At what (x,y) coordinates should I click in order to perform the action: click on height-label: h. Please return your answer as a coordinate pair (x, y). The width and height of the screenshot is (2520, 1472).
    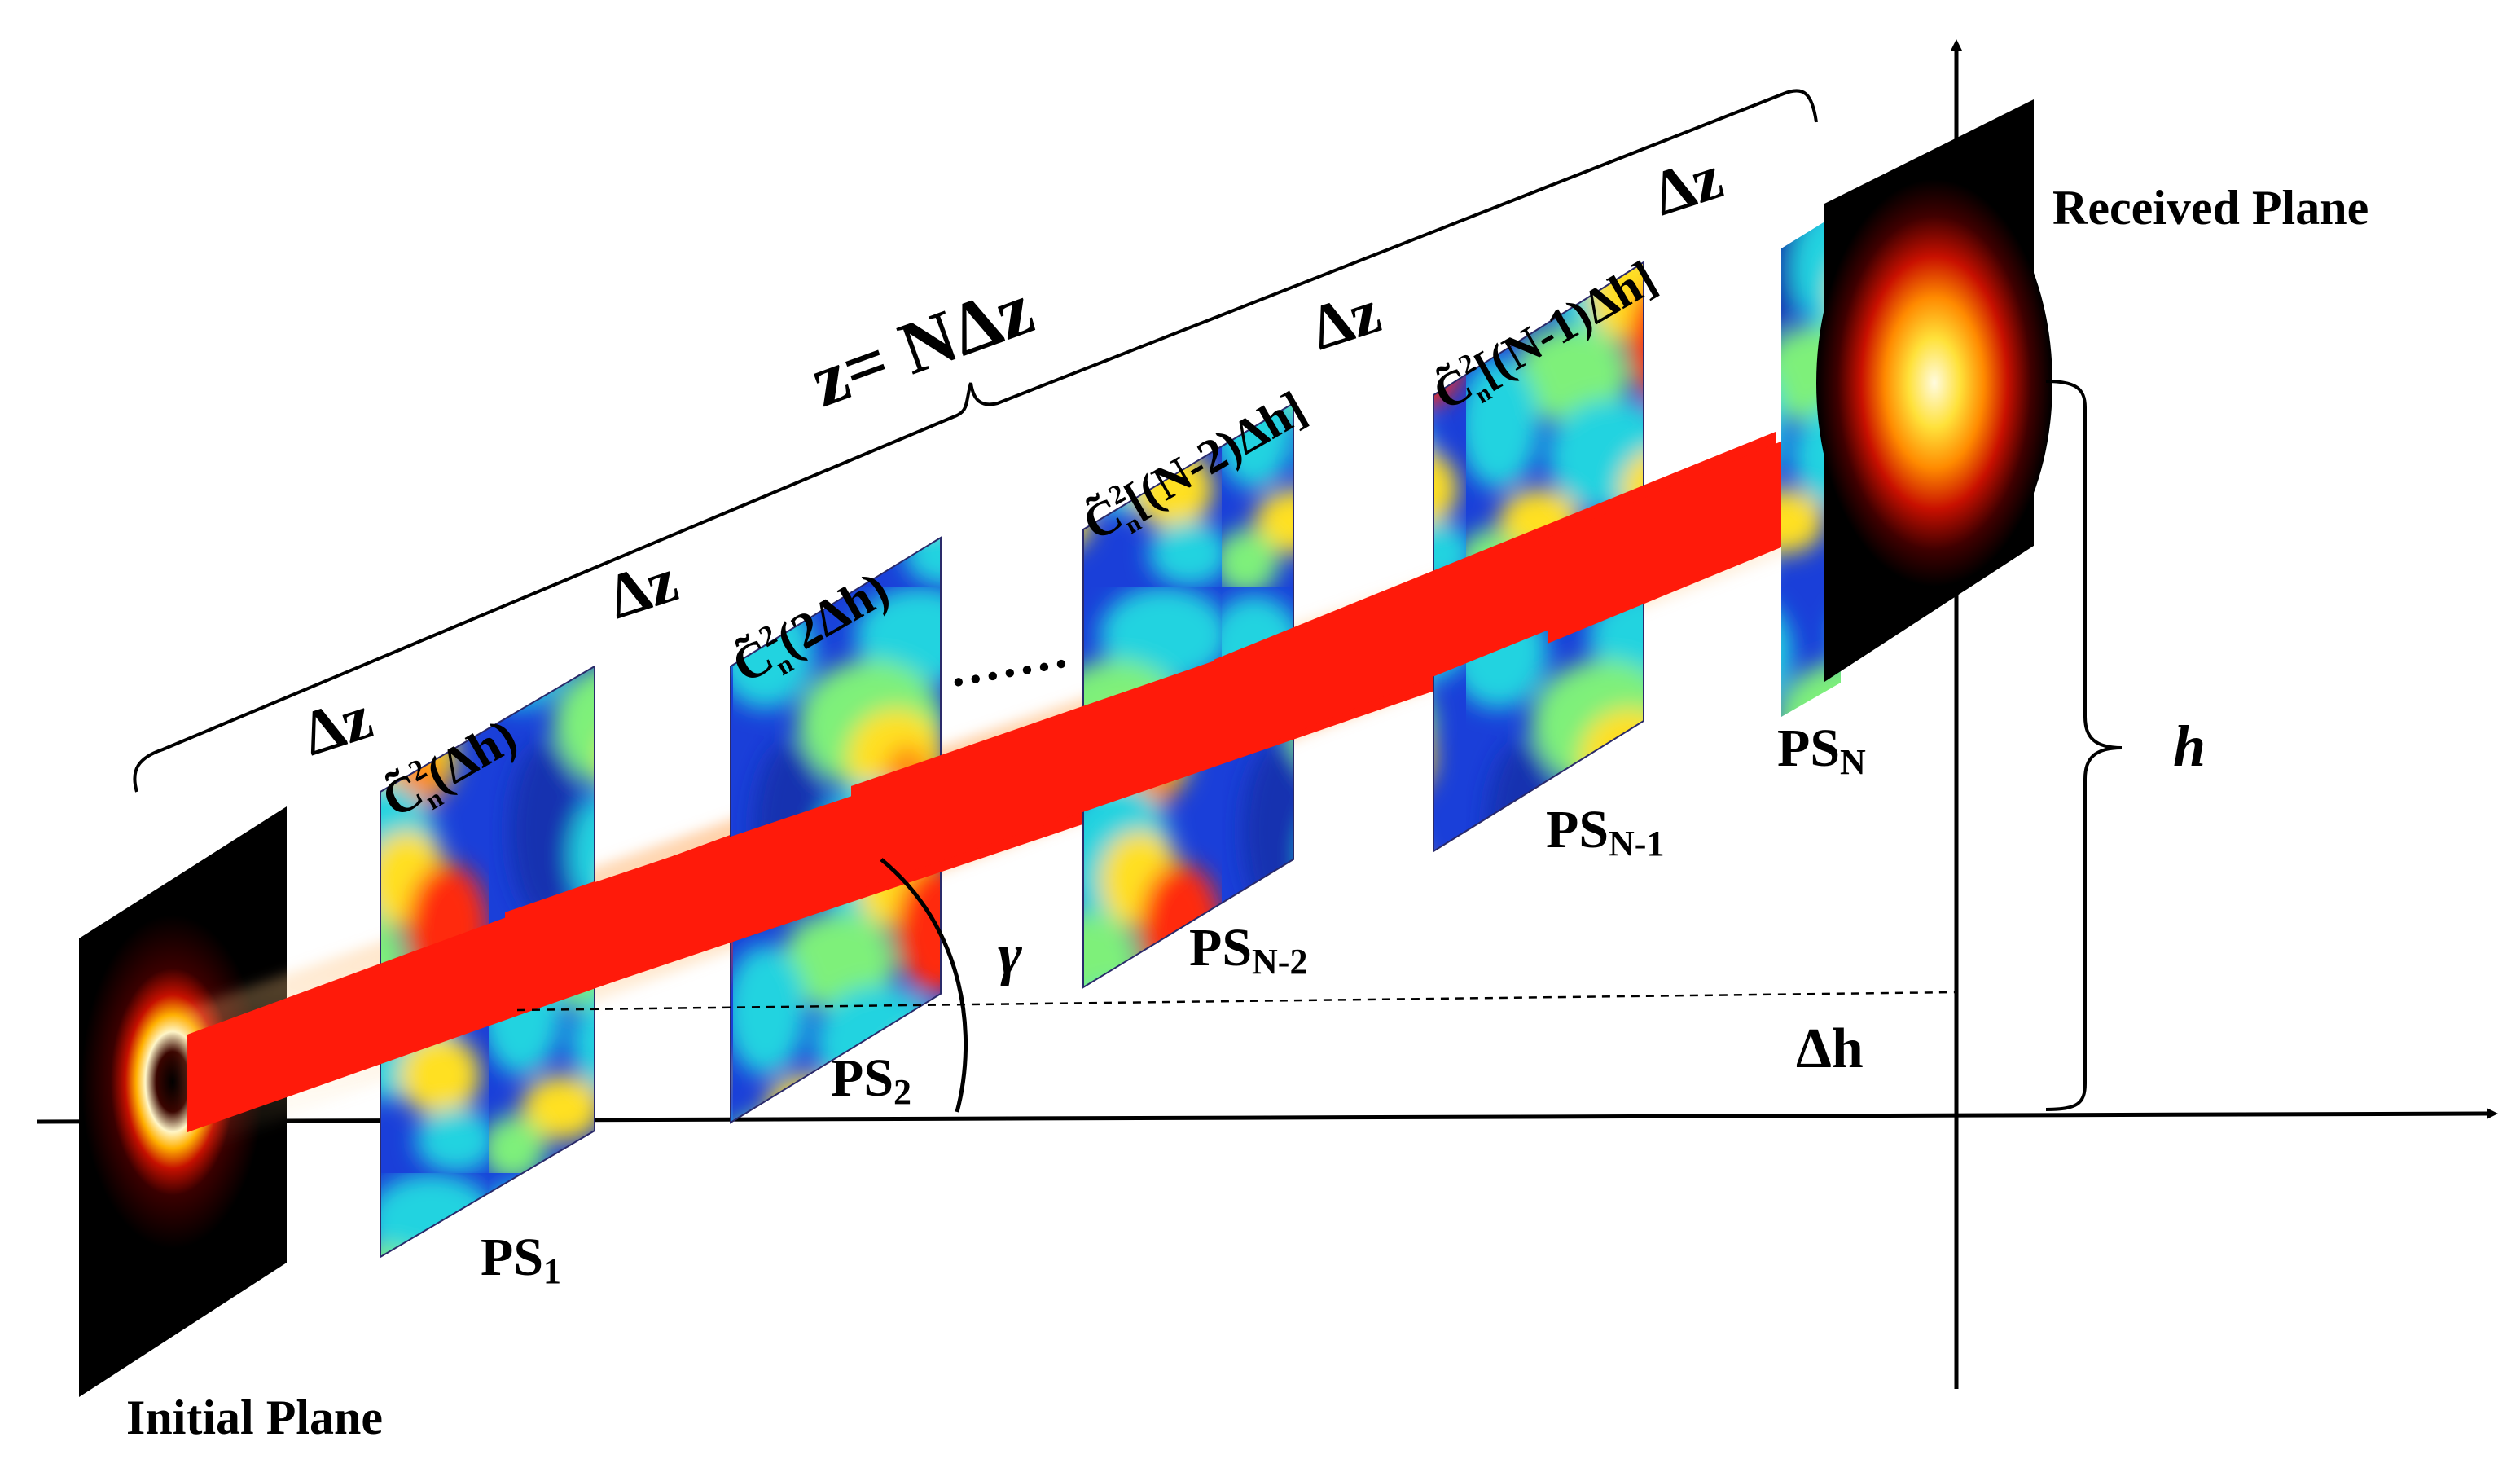
    Looking at the image, I should click on (2189, 746).